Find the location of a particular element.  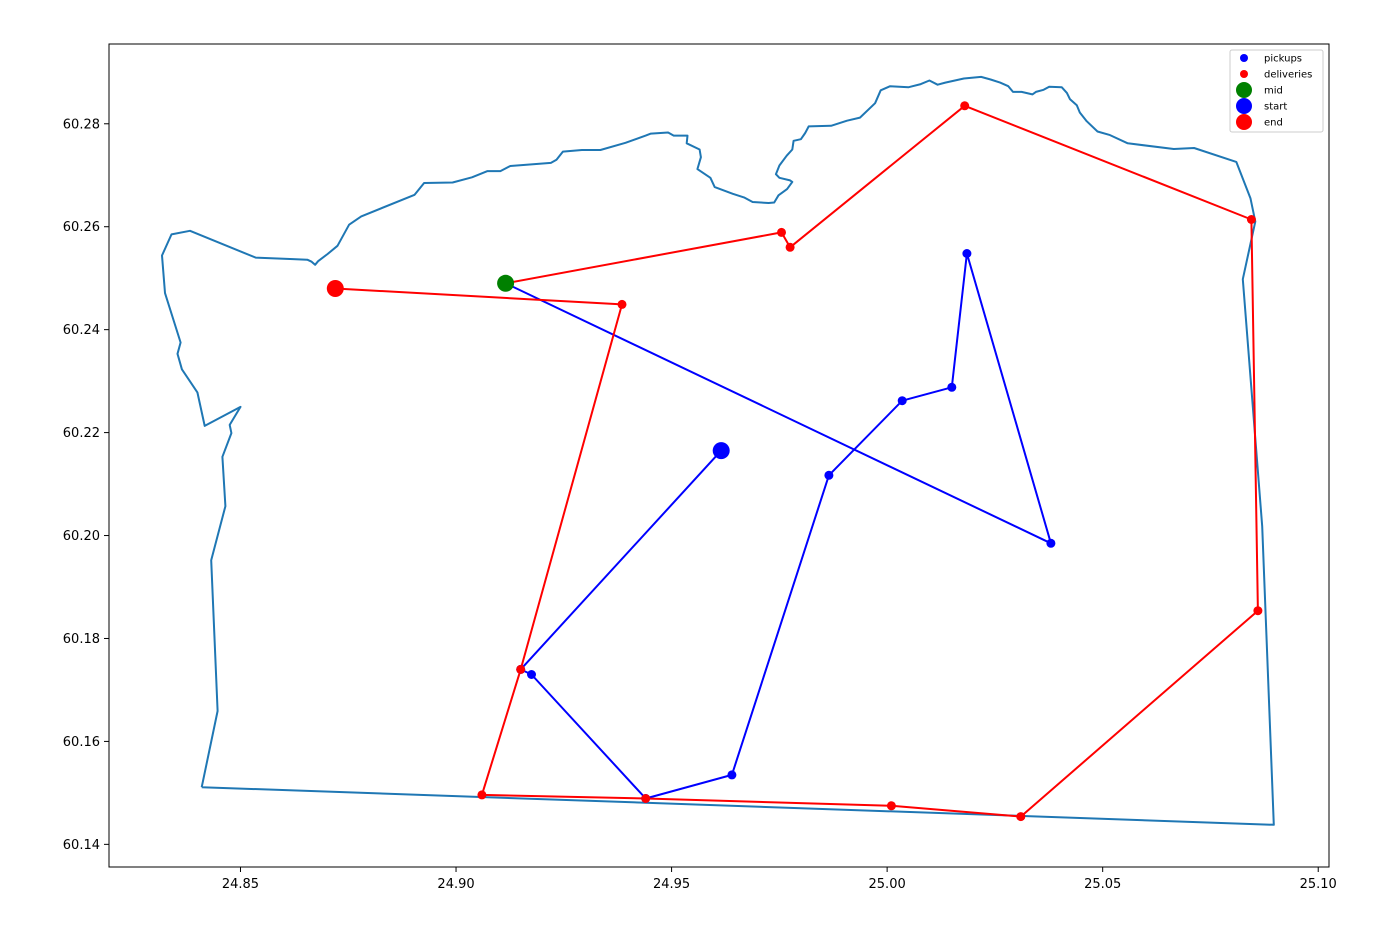

marker-layer is located at coordinates (528, 367).